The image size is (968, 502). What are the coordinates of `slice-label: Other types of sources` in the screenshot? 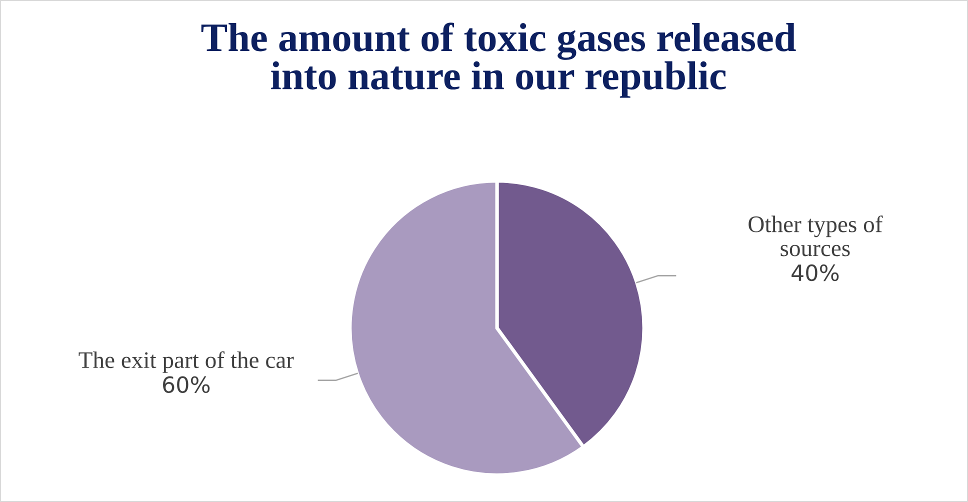 It's located at (815, 235).